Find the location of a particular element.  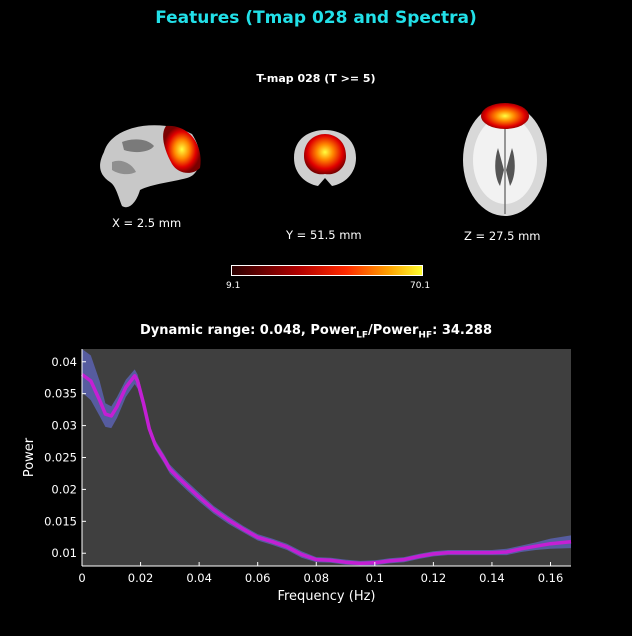

y-axis-label: Power is located at coordinates (29, 457).